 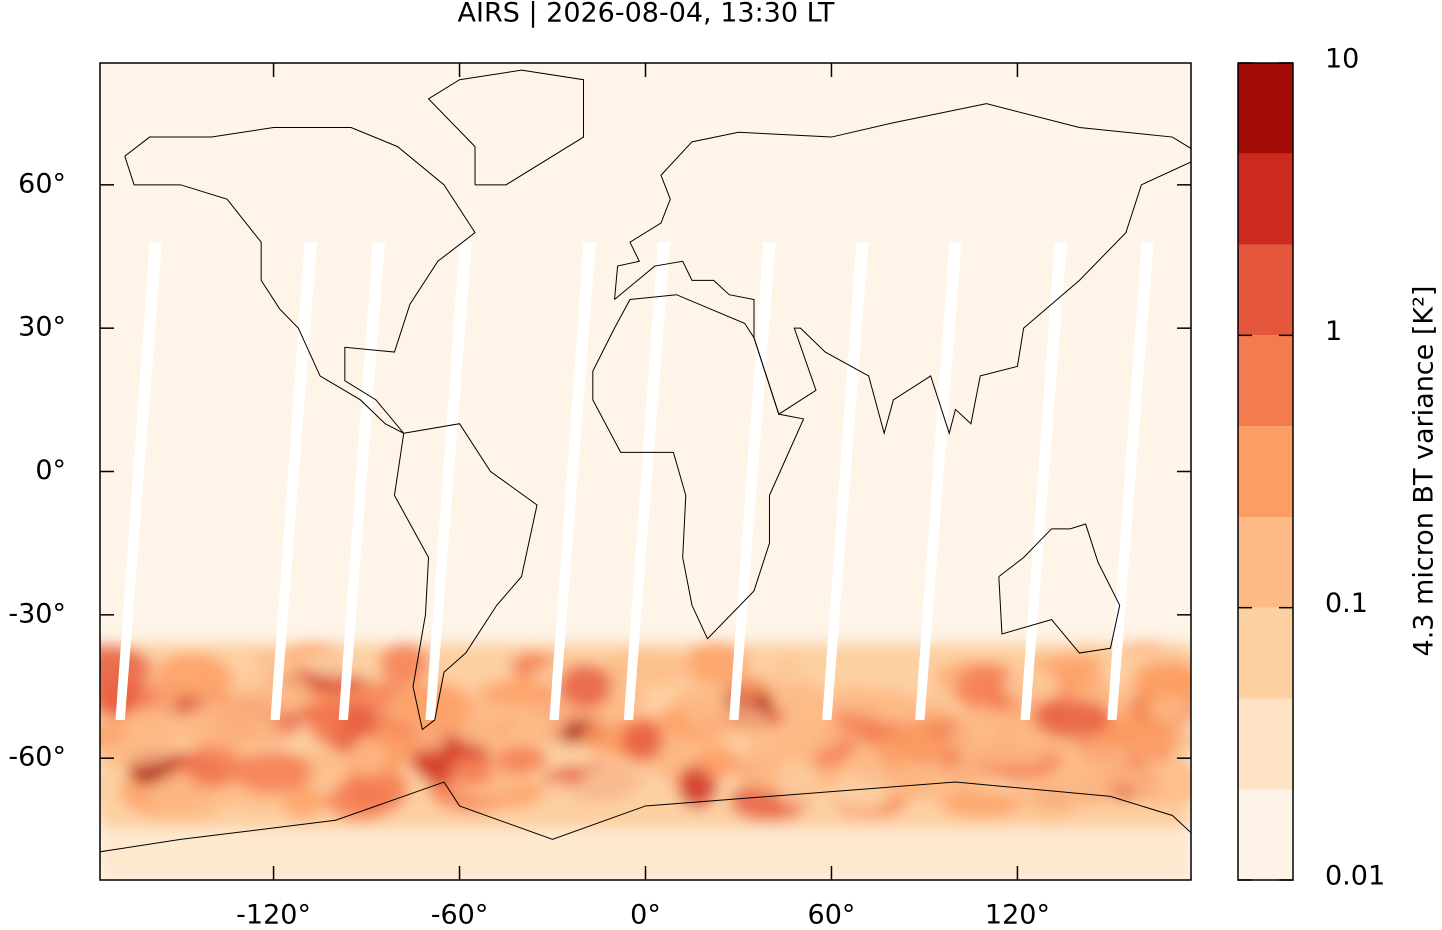 What do you see at coordinates (460, 915) in the screenshot?
I see `x-tick-label: -60°` at bounding box center [460, 915].